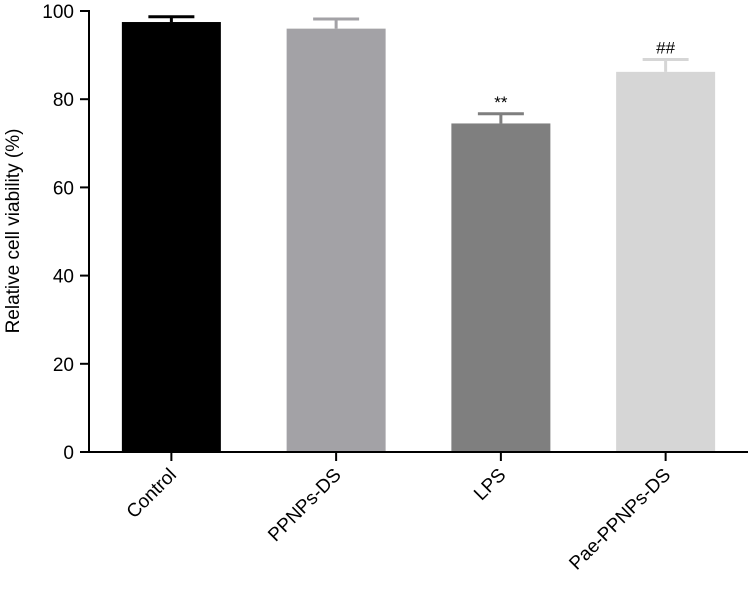  Describe the element at coordinates (58, 12) in the screenshot. I see `y-tick-label-6: 100` at that location.